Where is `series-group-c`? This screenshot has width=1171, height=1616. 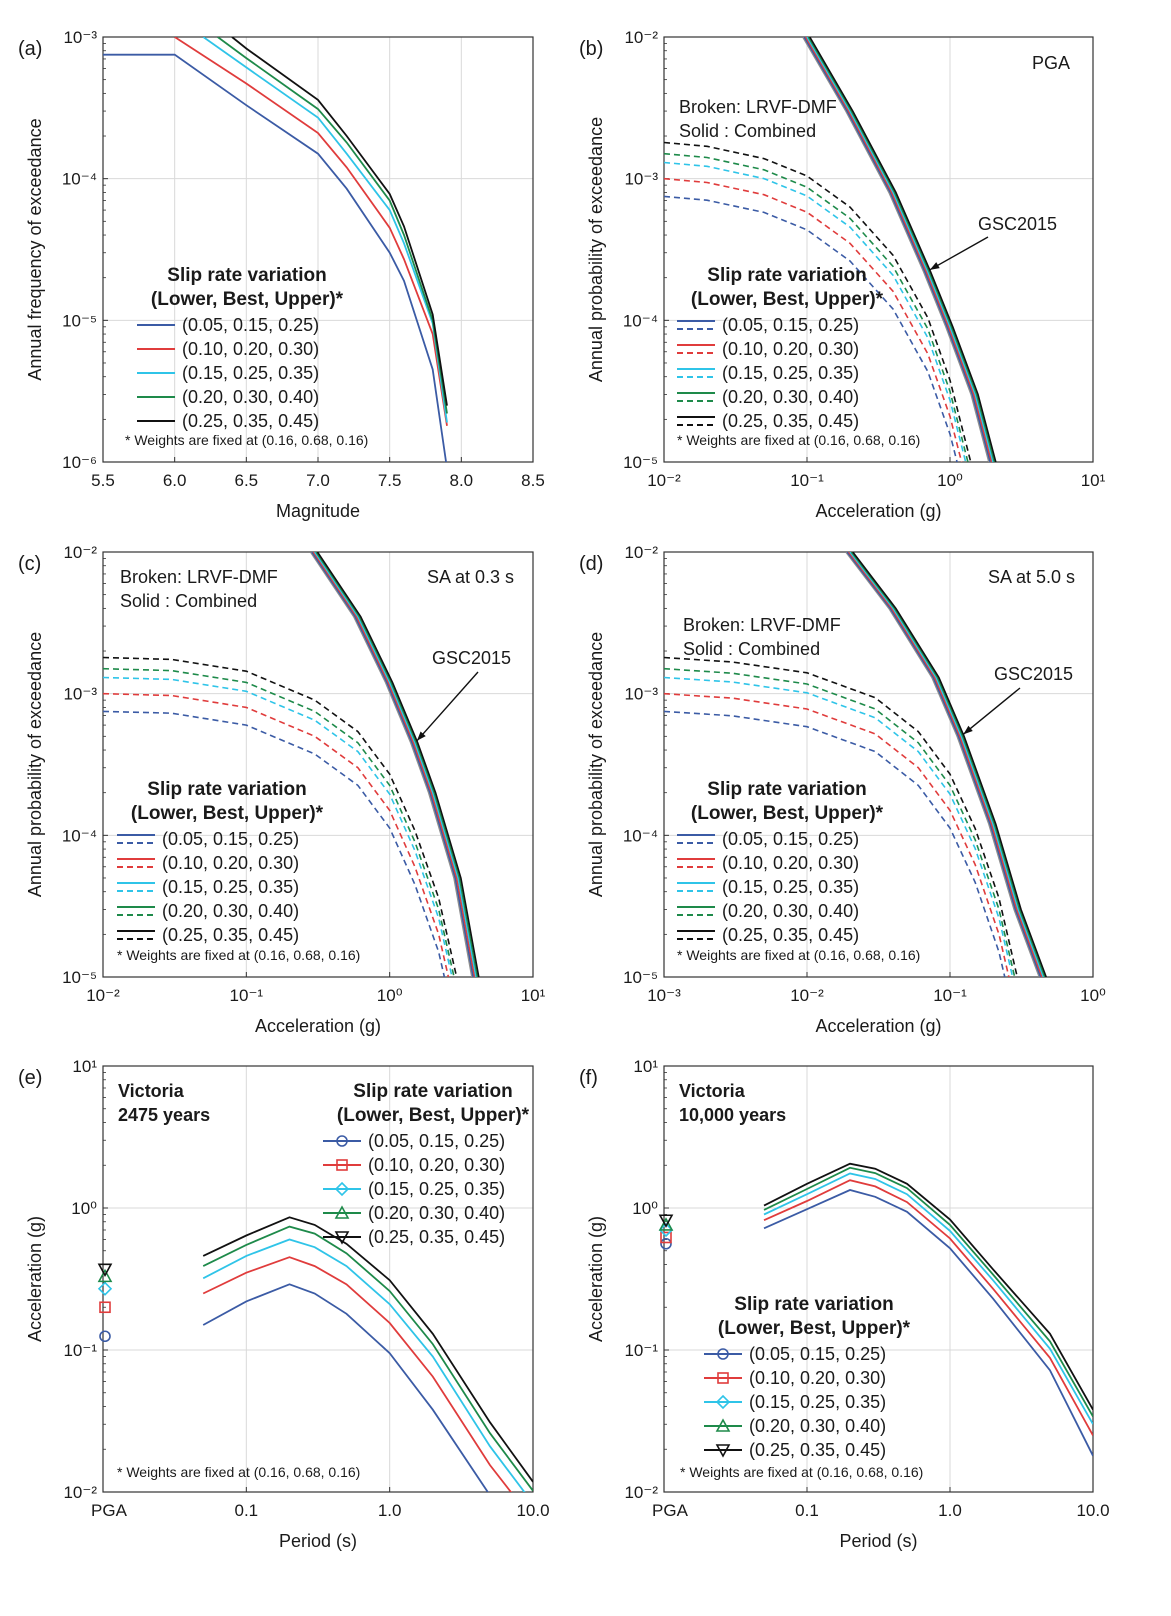
series-group-c is located at coordinates (291, 764).